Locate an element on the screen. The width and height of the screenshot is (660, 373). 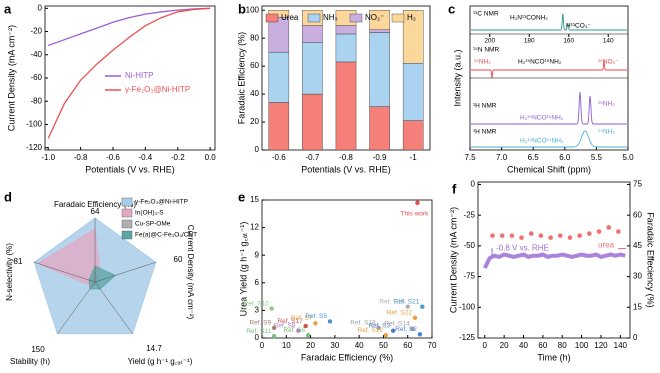
x-axis-label: Chemical Shift (ppm) is located at coordinates (549, 169).